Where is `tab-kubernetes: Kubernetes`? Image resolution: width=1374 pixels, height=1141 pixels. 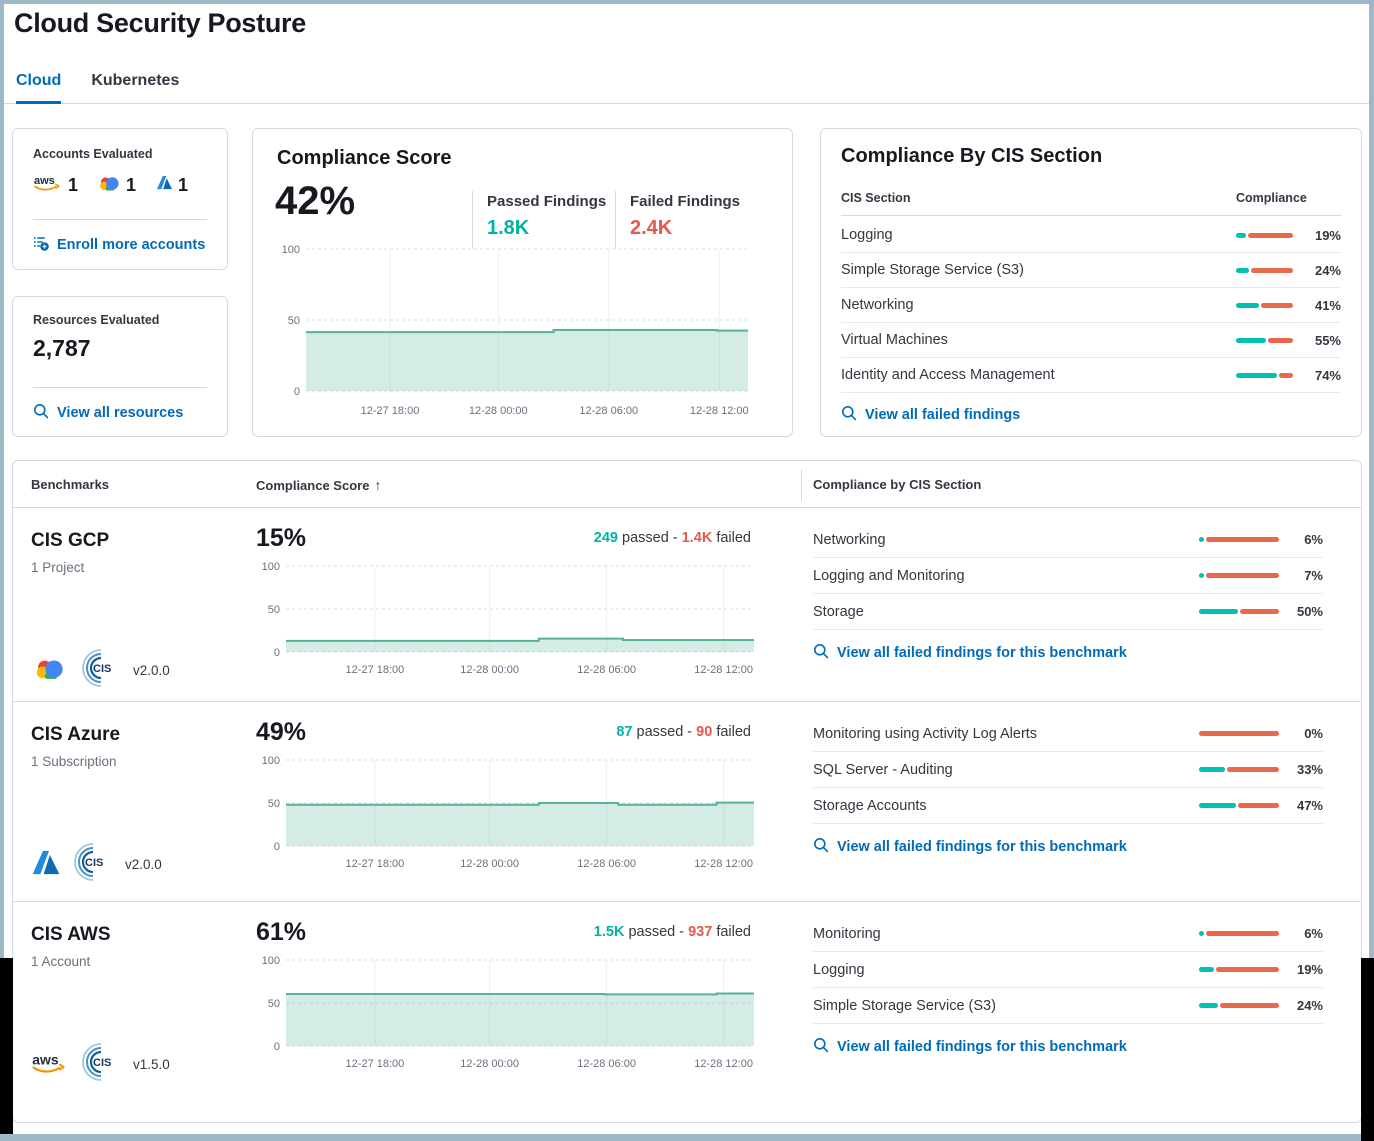 tab-kubernetes: Kubernetes is located at coordinates (135, 80).